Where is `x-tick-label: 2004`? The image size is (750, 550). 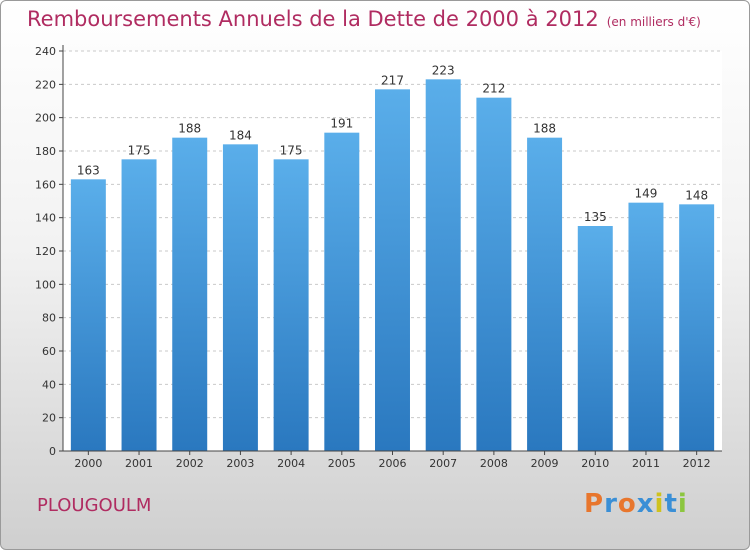
x-tick-label: 2004 is located at coordinates (291, 463).